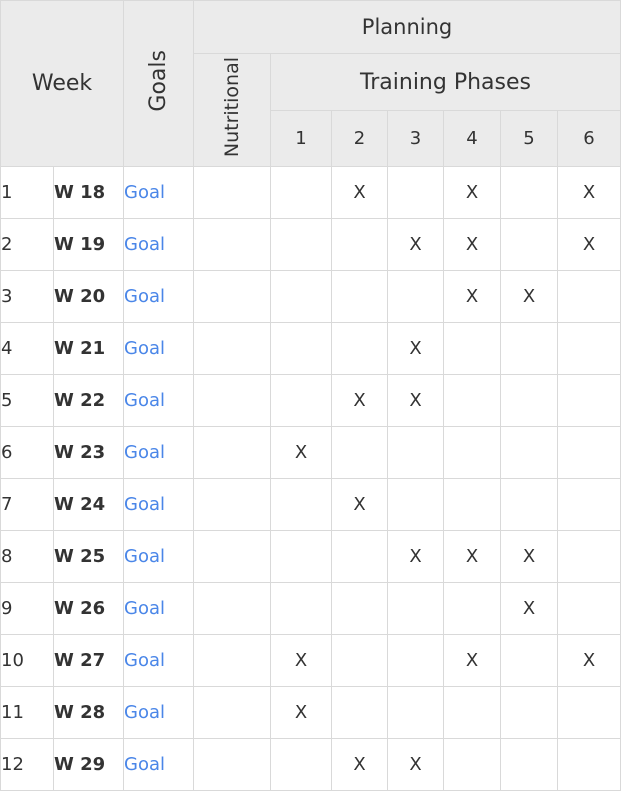 The height and width of the screenshot is (795, 621). Describe the element at coordinates (88, 452) in the screenshot. I see `week-label: W 23` at that location.